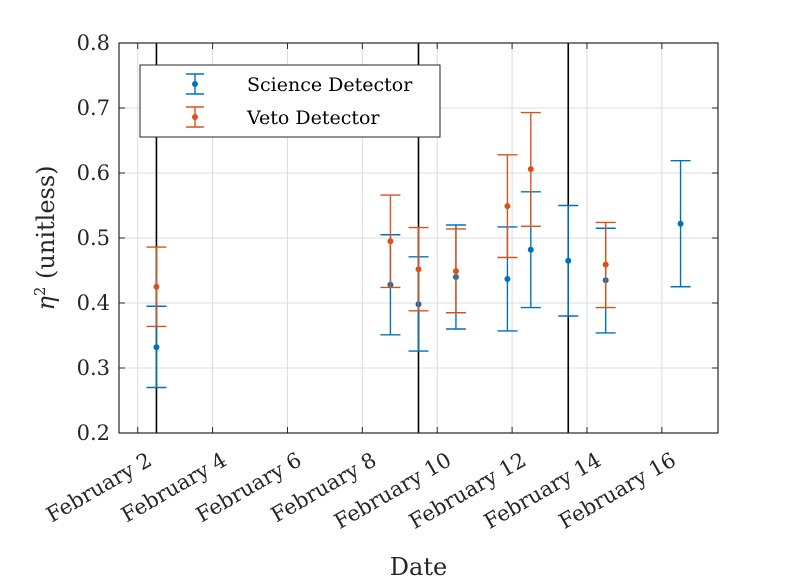  I want to click on y-tick-label: 0.3, so click(93, 368).